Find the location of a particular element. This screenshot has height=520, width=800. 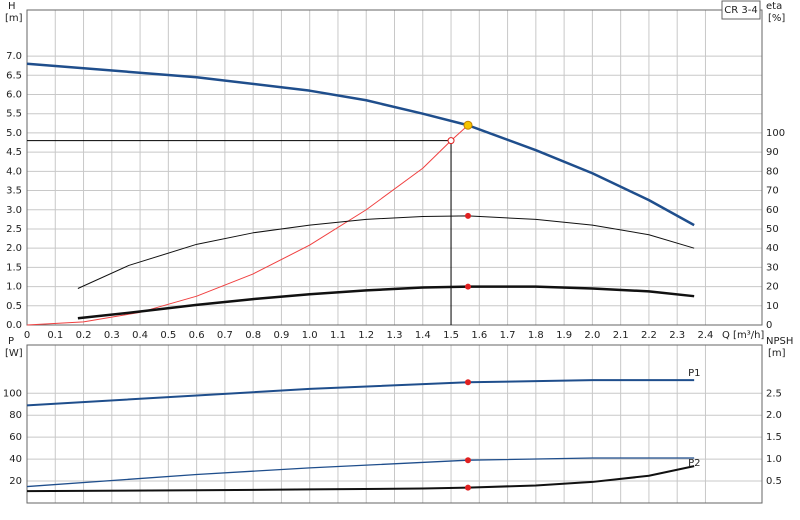

y2-tick-label: 20 is located at coordinates (772, 287).